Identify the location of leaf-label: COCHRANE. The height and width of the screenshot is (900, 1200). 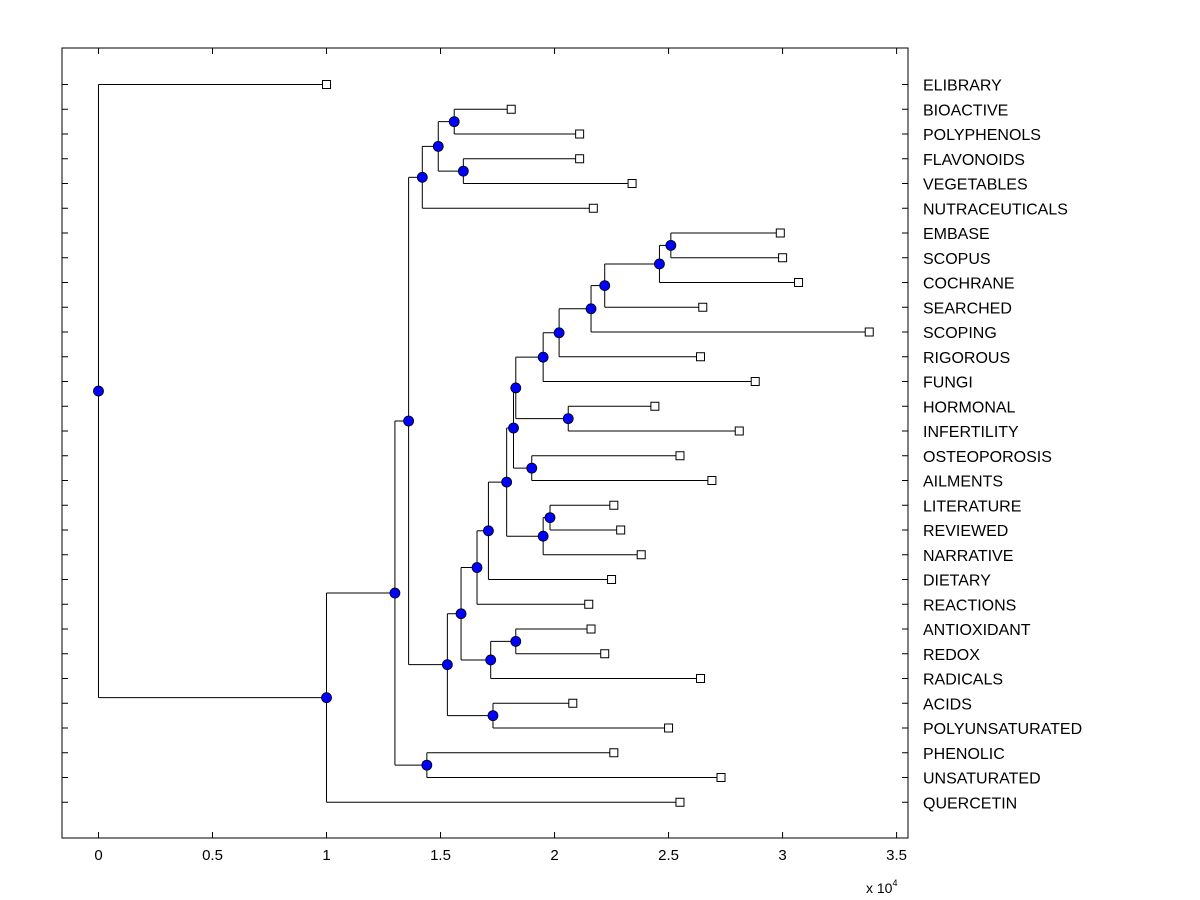
(969, 284).